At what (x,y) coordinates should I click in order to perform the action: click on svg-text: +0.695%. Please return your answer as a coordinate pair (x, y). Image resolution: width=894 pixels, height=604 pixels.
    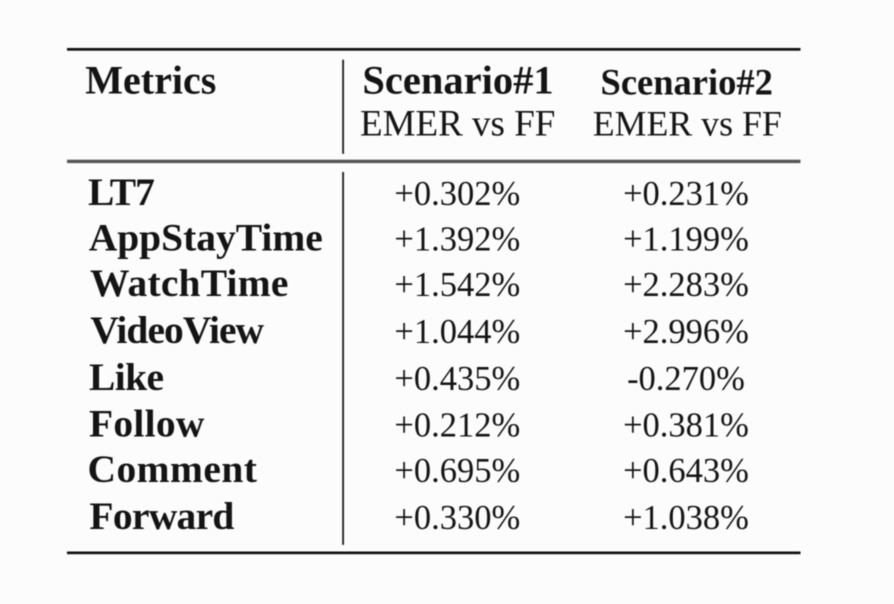
    Looking at the image, I should click on (457, 471).